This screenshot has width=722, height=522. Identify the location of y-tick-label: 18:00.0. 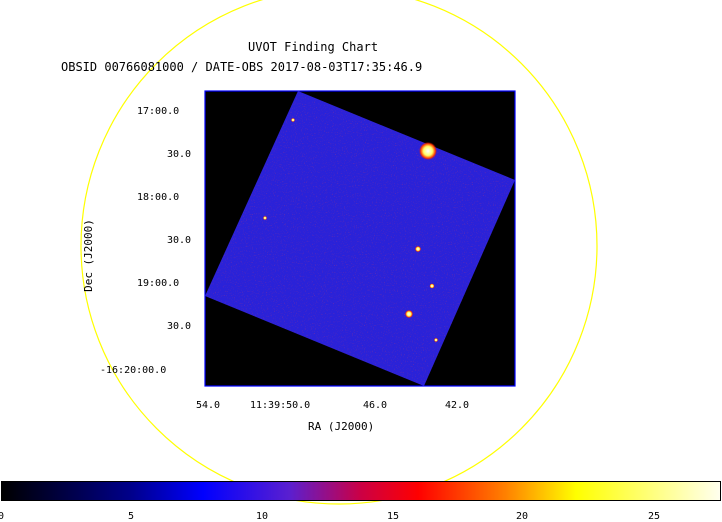
(158, 197).